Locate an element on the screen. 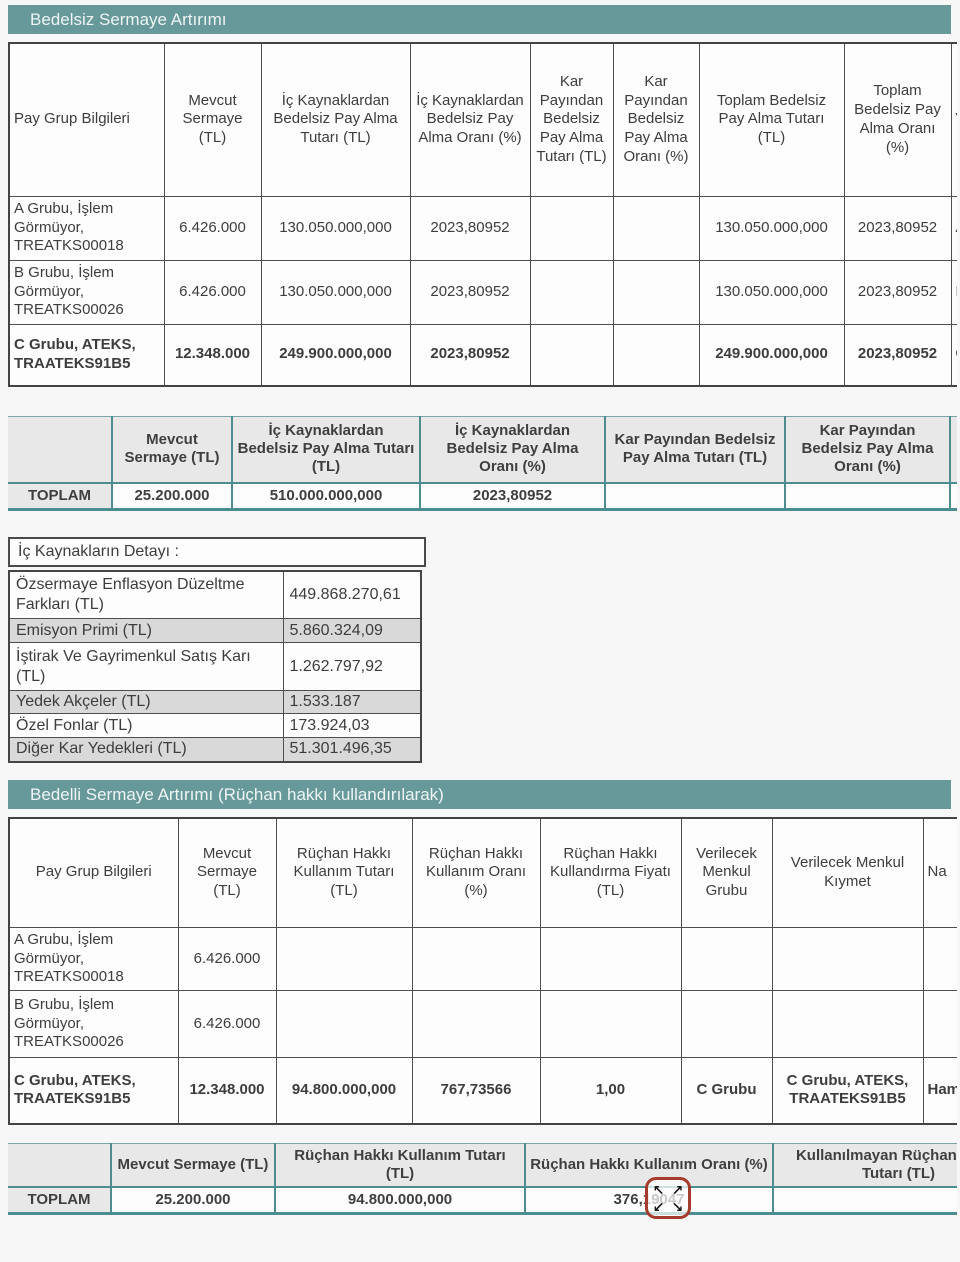 This screenshot has height=1262, width=960. table-cell: C Grubu is located at coordinates (726, 1090).